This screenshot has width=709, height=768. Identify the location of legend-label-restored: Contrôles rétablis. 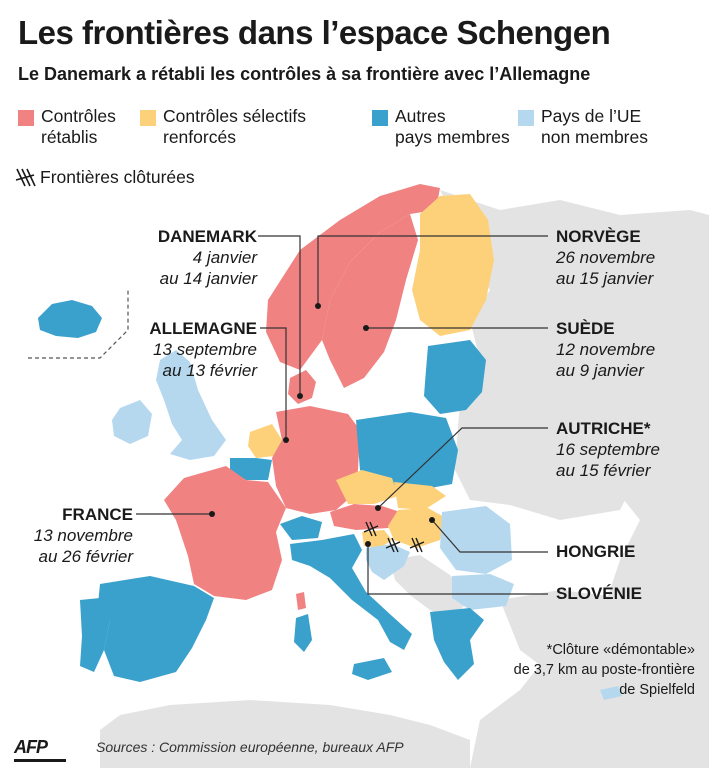
(78, 126).